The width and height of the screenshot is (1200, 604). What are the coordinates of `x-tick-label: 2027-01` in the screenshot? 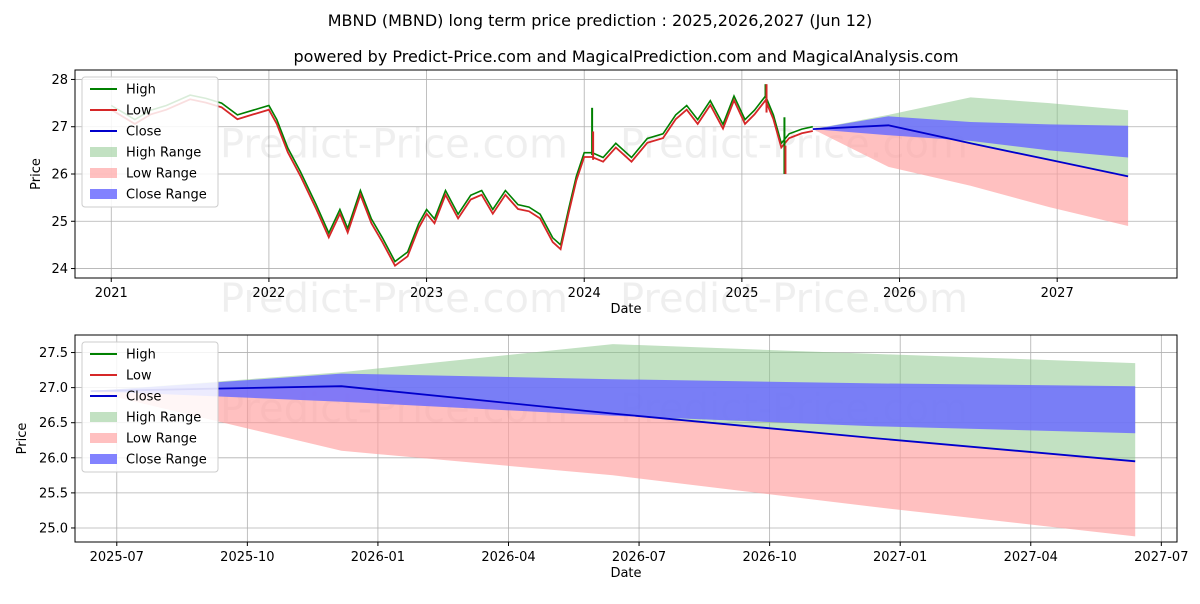 It's located at (900, 557).